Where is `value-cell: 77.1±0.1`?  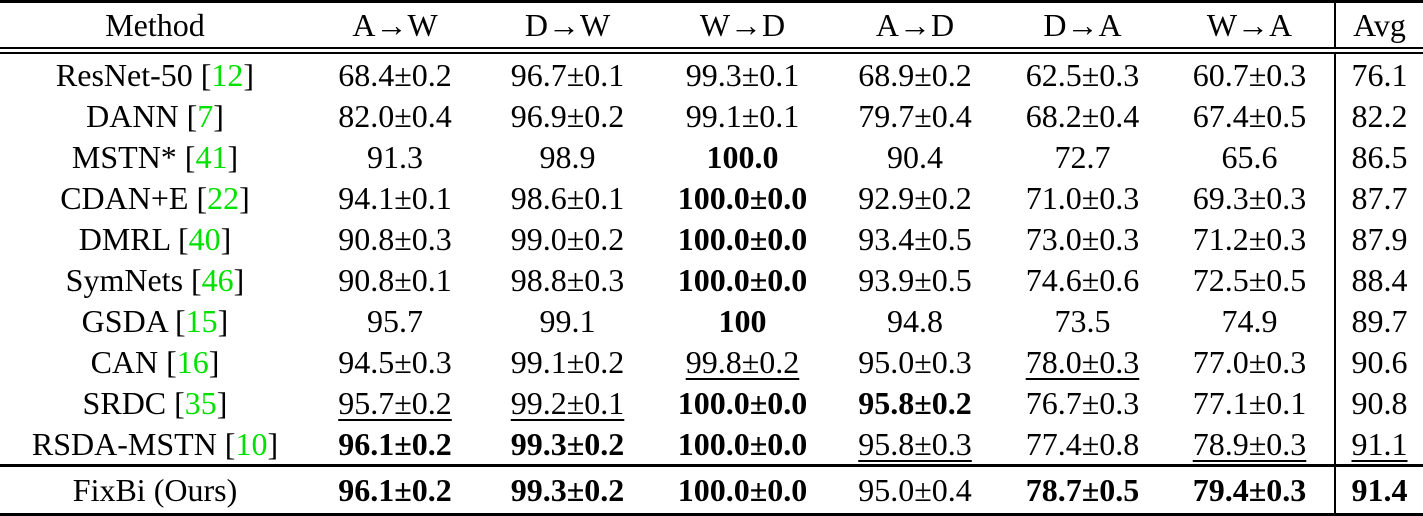
value-cell: 77.1±0.1 is located at coordinates (1249, 402).